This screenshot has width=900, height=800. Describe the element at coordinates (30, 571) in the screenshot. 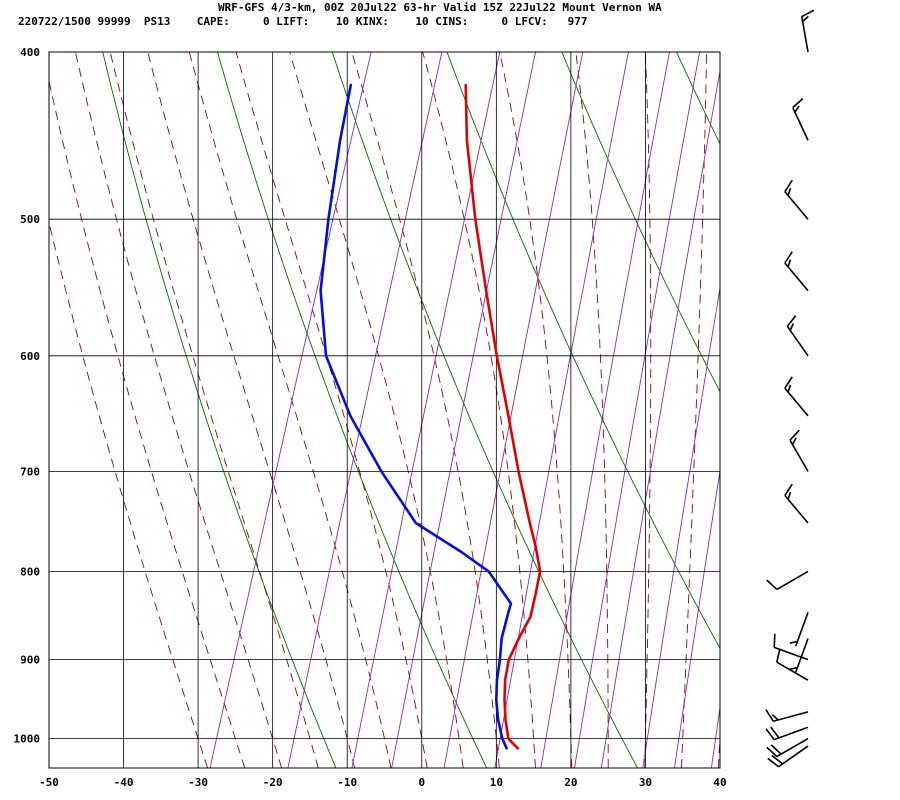

I see `y-tick-label: 800` at that location.